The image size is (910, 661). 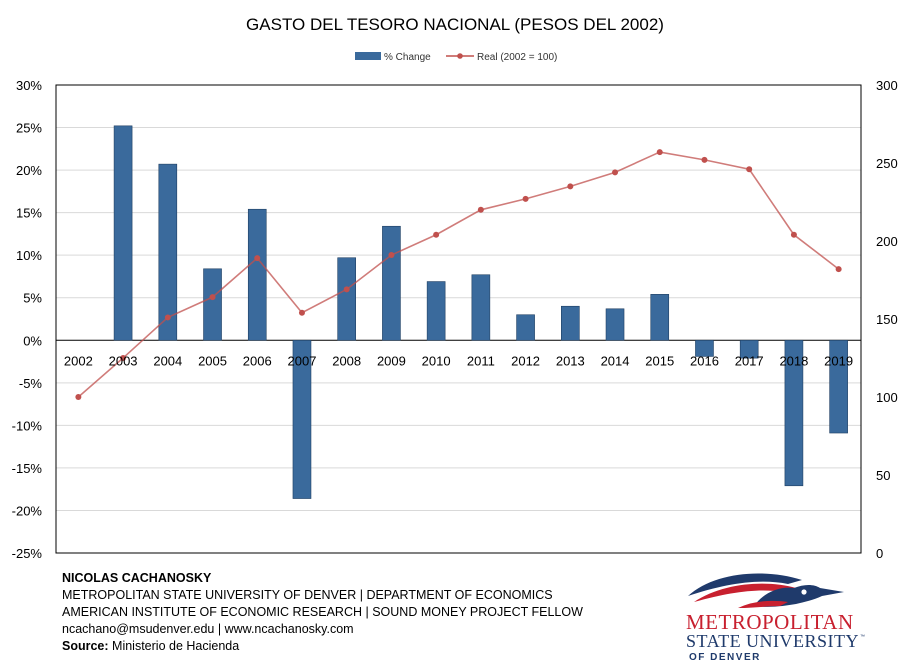 I want to click on y-left-tick-label: 5%, so click(x=32, y=298).